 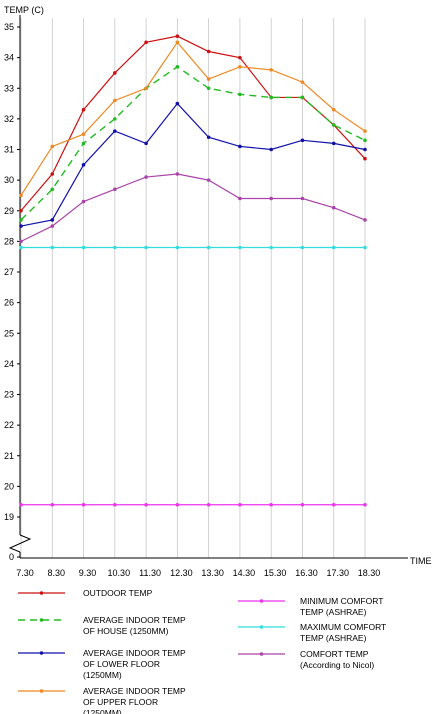 I want to click on x-tick-label: 18.30, so click(x=369, y=573).